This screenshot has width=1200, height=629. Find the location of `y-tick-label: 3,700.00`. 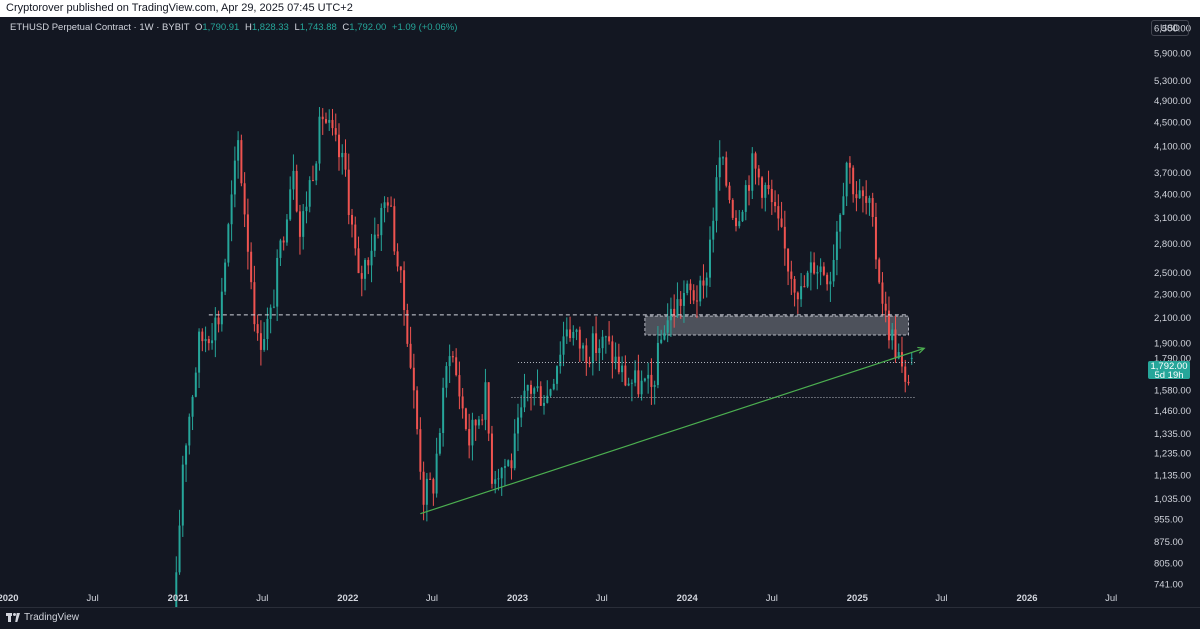

y-tick-label: 3,700.00 is located at coordinates (1172, 173).